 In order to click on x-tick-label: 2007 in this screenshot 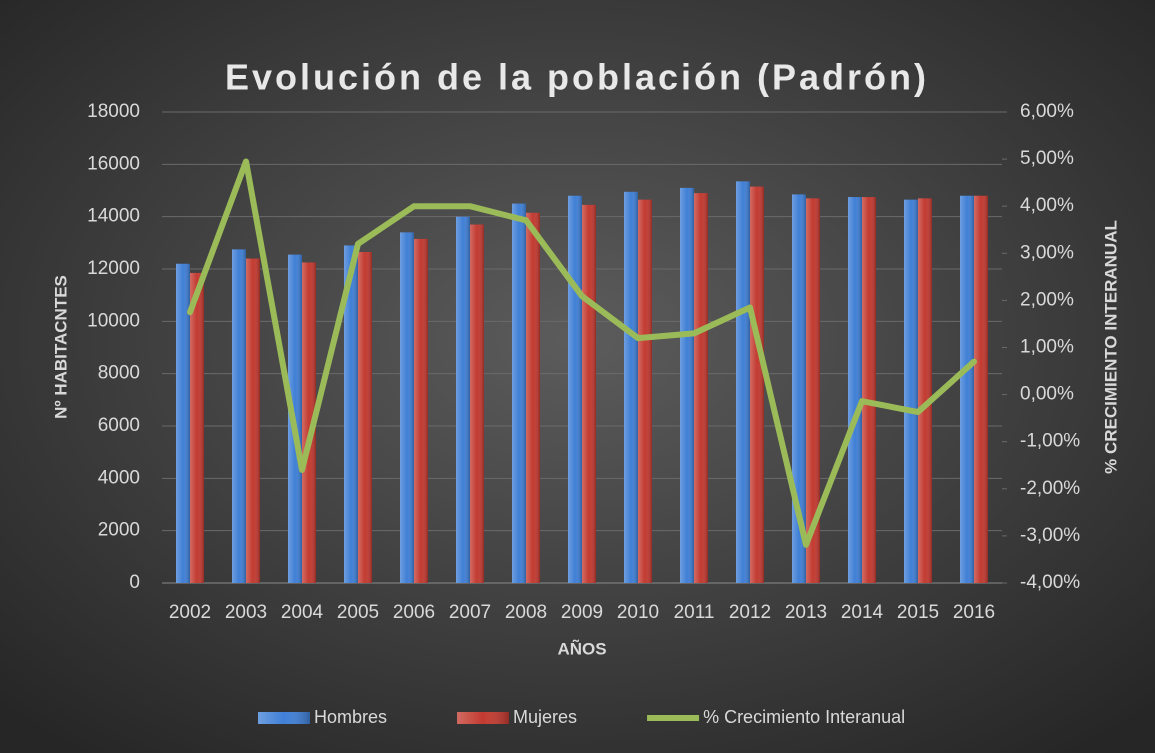, I will do `click(470, 612)`.